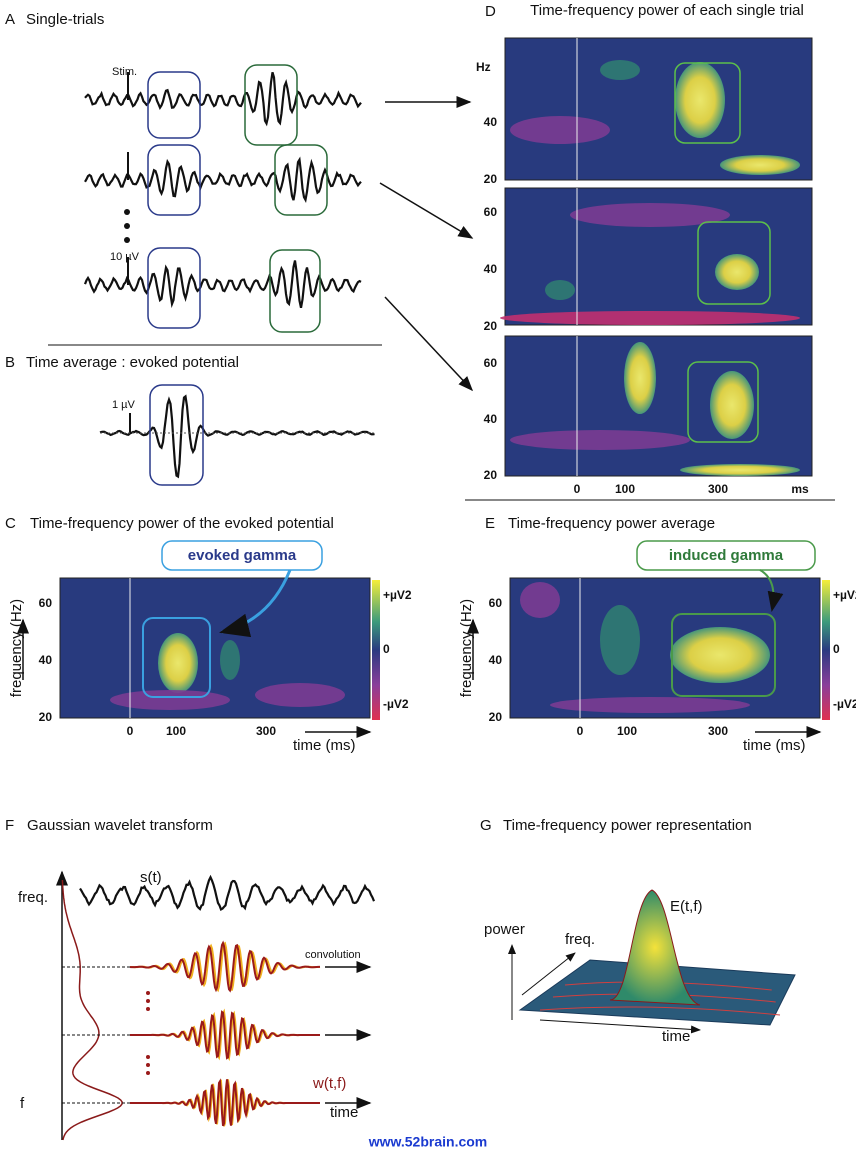 This screenshot has height=1154, width=856. What do you see at coordinates (329, 1083) in the screenshot?
I see `wavelet-label: w(t,f)` at bounding box center [329, 1083].